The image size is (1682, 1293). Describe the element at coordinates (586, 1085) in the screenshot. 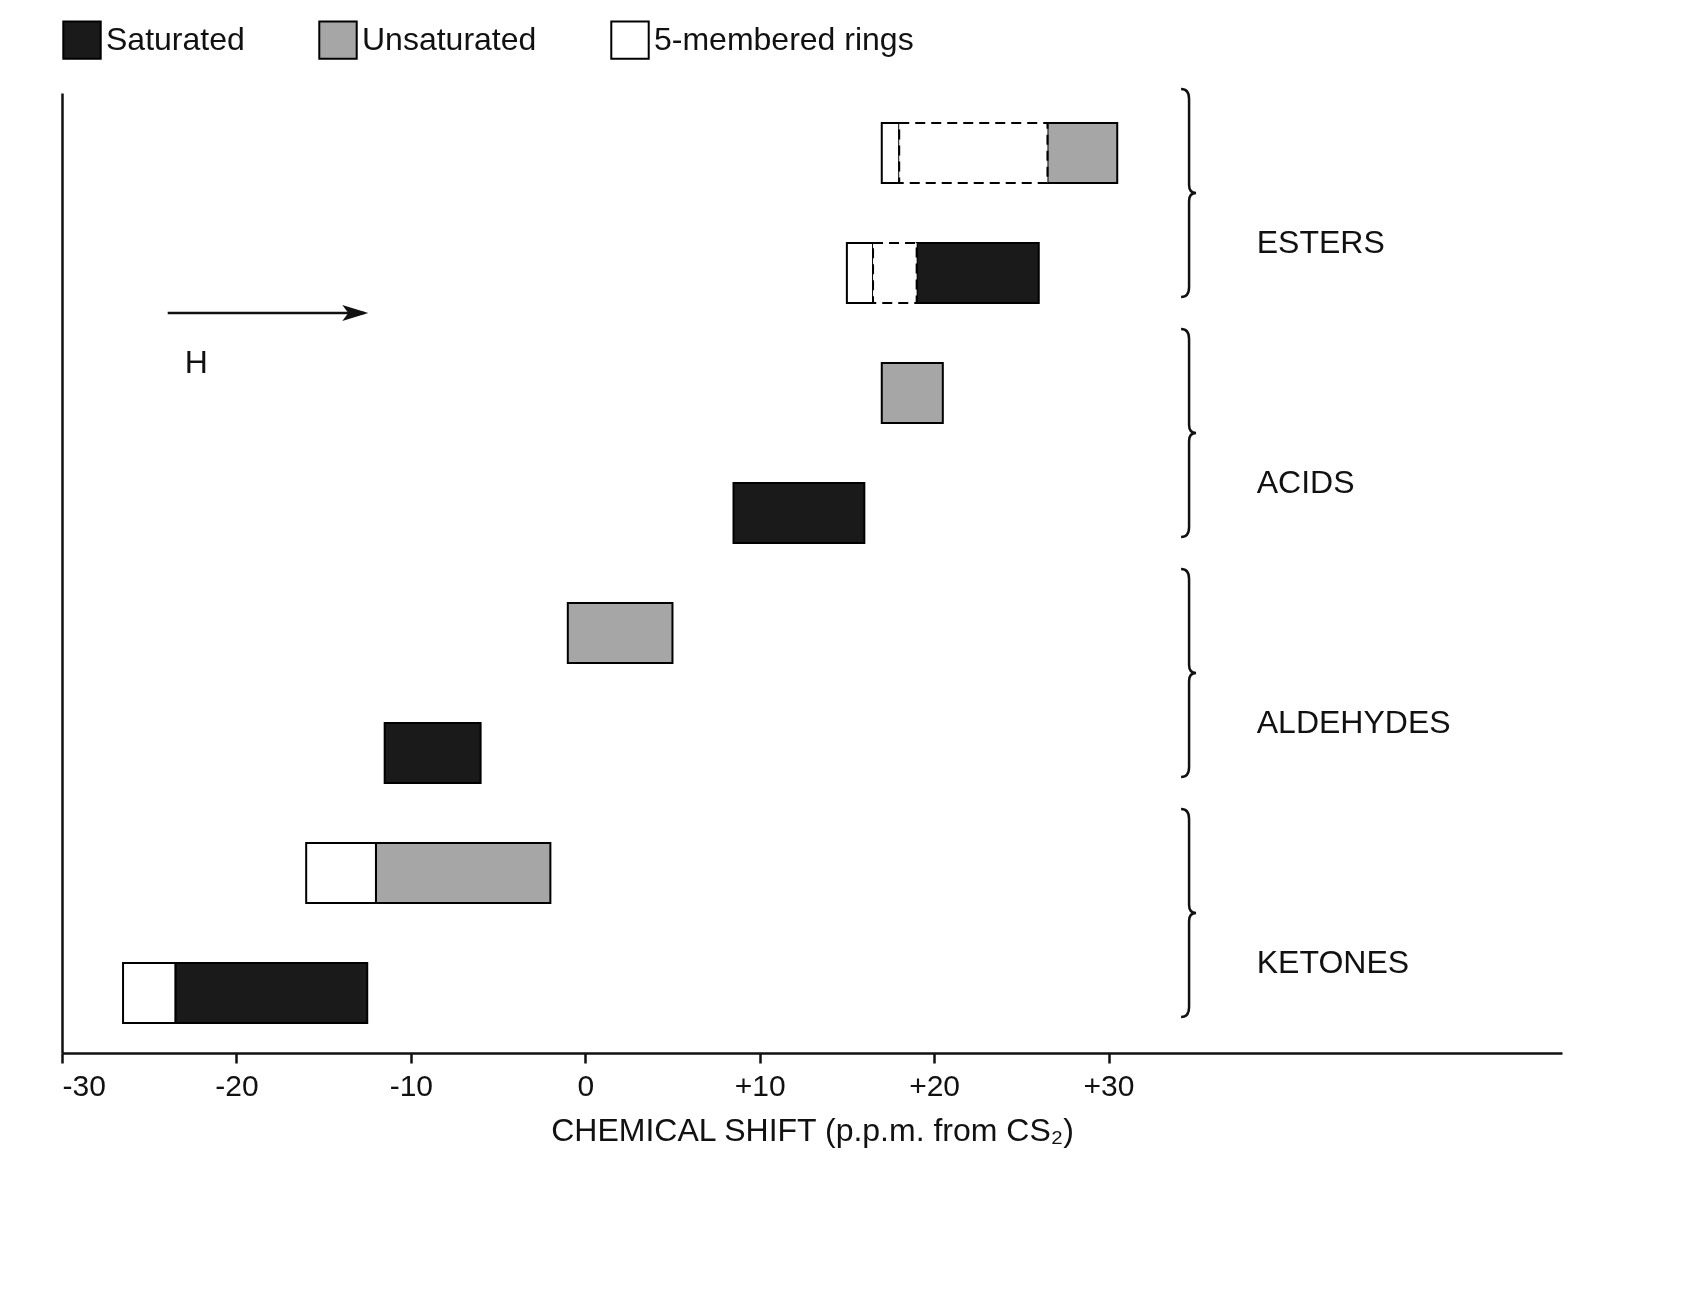

I see `x-tick-label: 0` at that location.